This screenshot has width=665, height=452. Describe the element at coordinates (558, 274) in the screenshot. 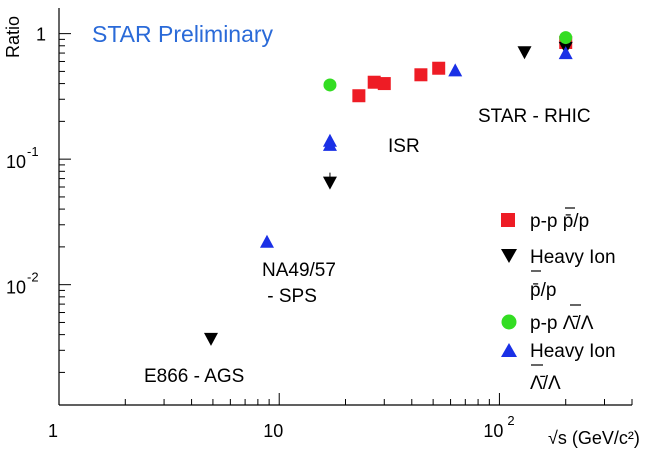

I see `legend-item-heavy-ion-pbar: Heavy Ion p̄/p` at that location.